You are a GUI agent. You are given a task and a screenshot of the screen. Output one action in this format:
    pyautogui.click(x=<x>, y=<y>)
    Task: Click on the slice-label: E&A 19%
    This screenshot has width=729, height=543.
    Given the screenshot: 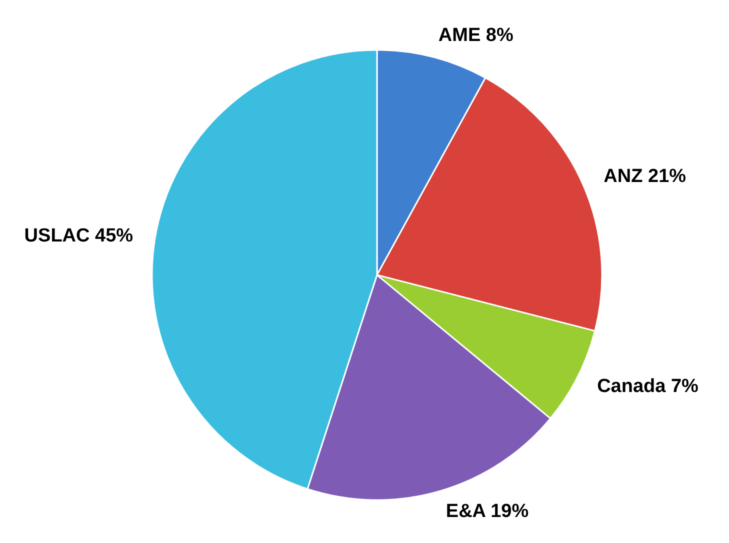 What is the action you would take?
    pyautogui.click(x=487, y=511)
    